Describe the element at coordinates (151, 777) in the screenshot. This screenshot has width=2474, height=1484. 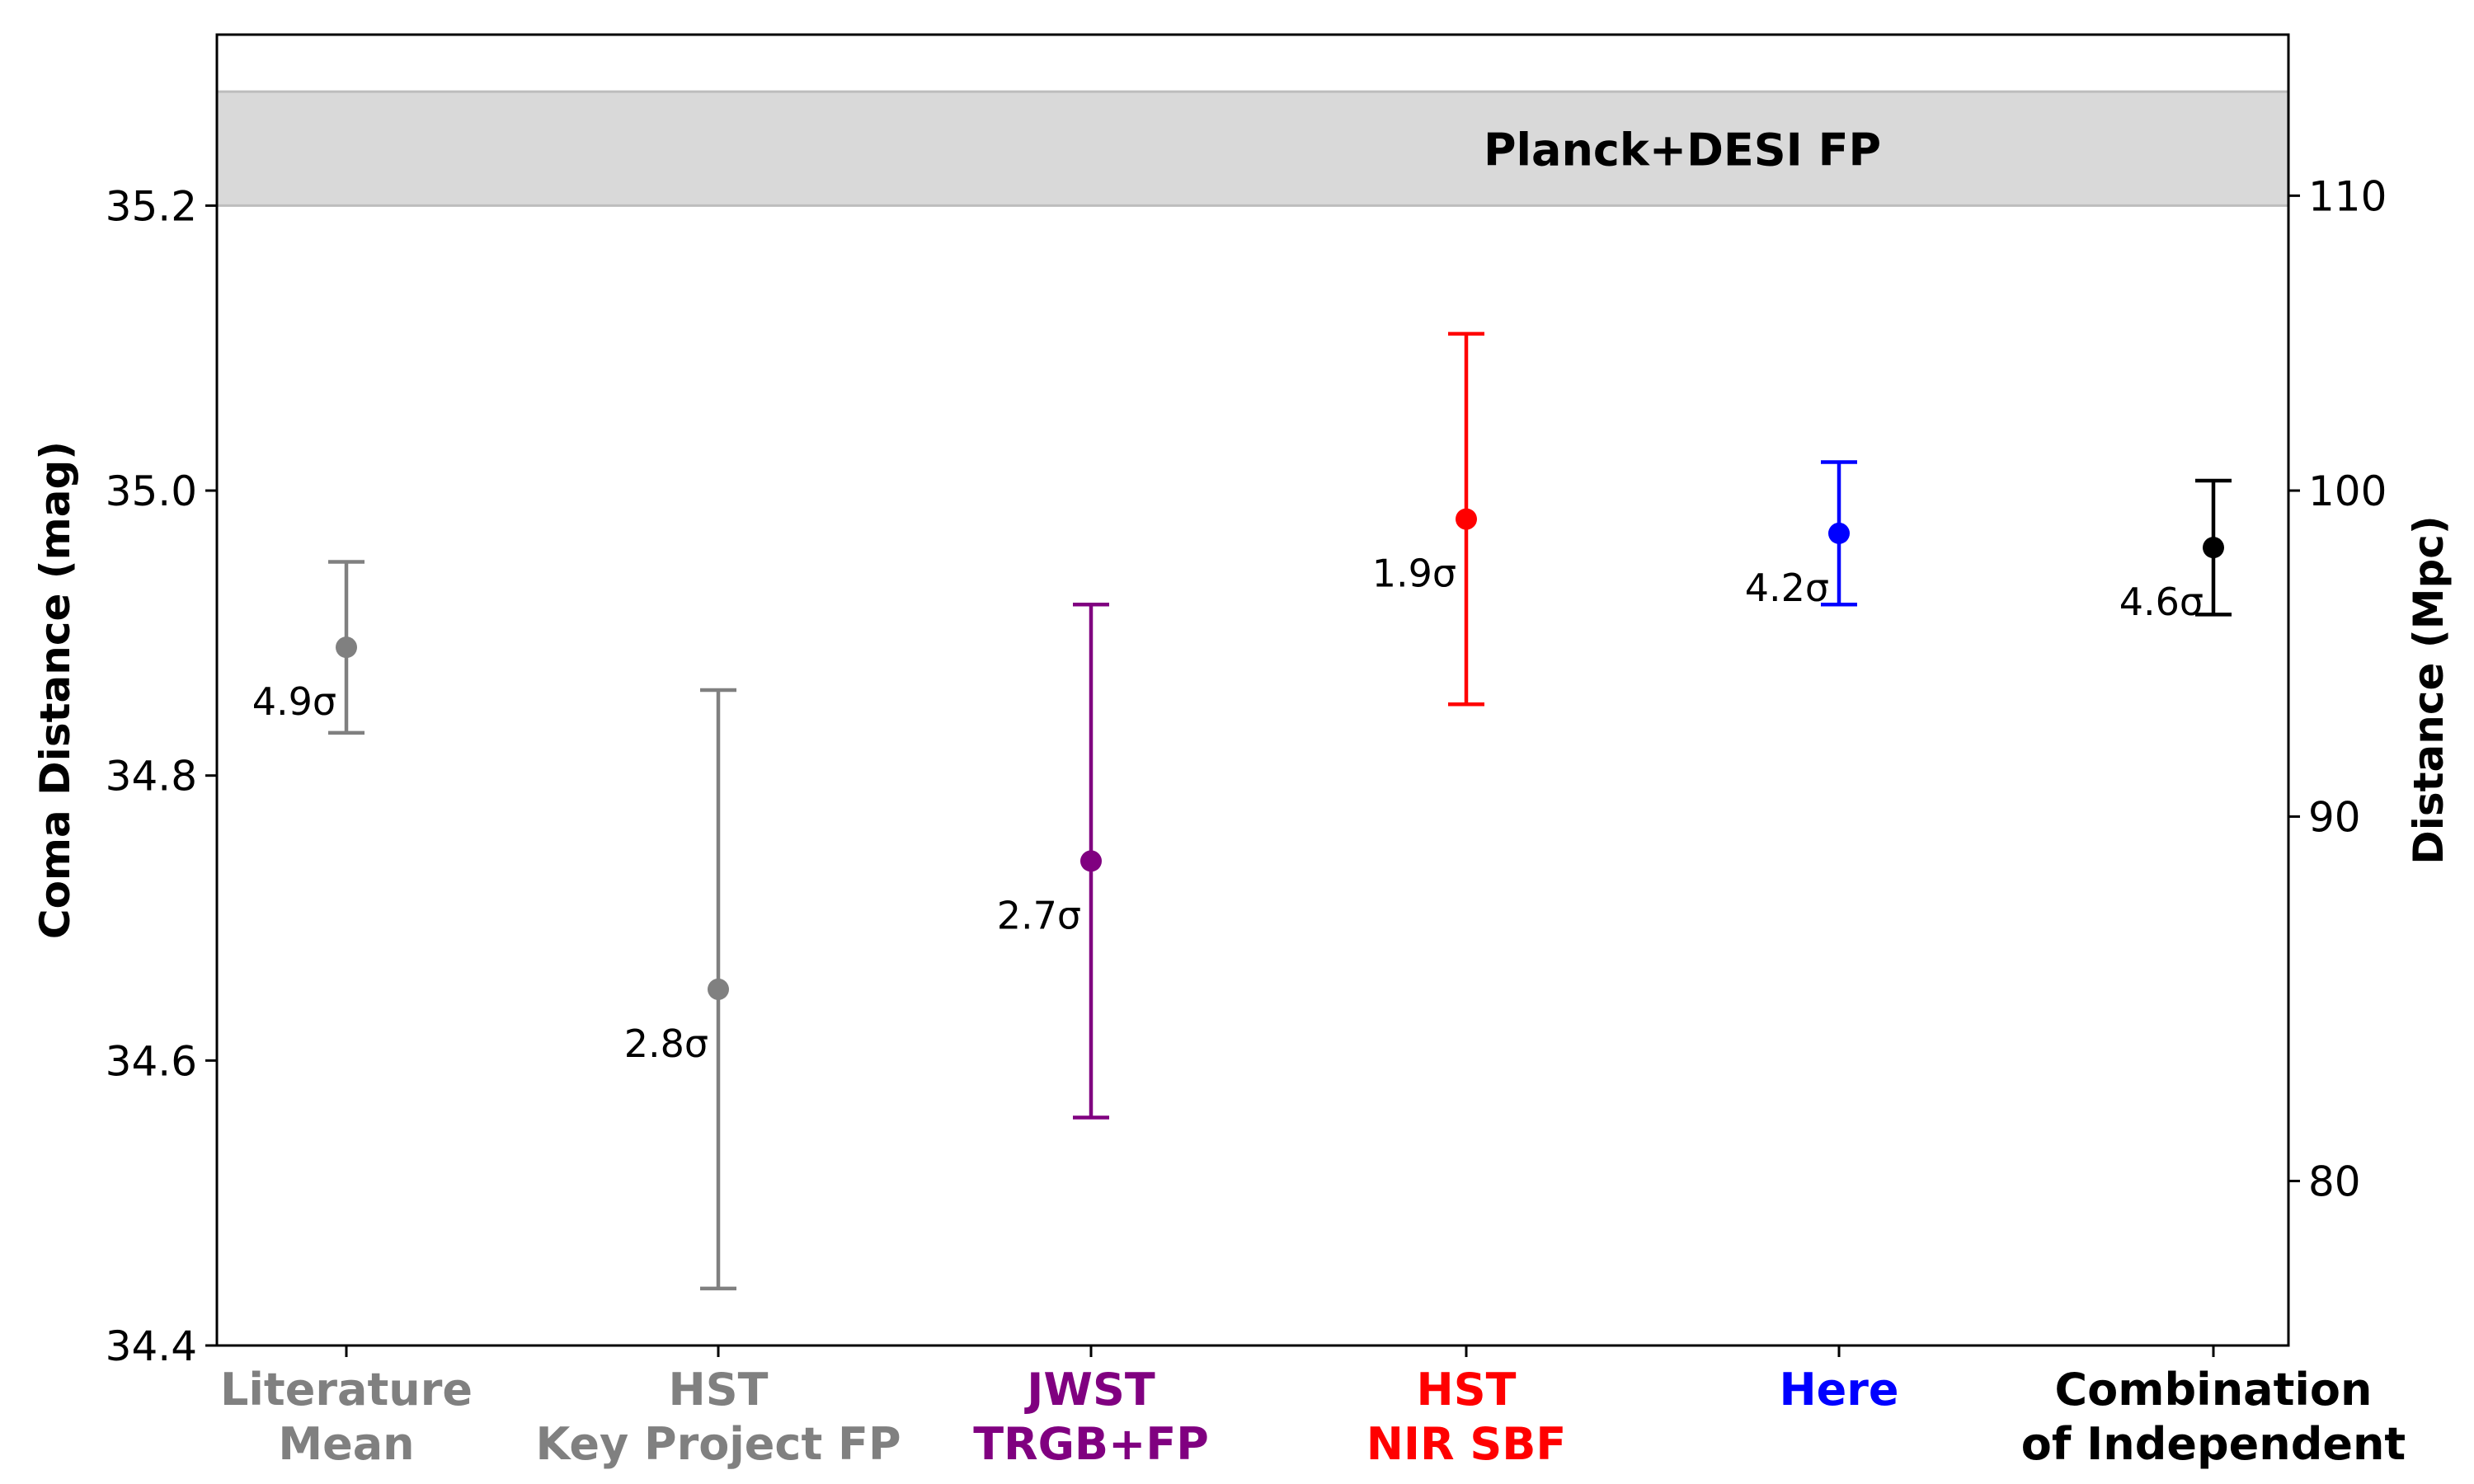
I see `y-tick-label: 34.8` at that location.